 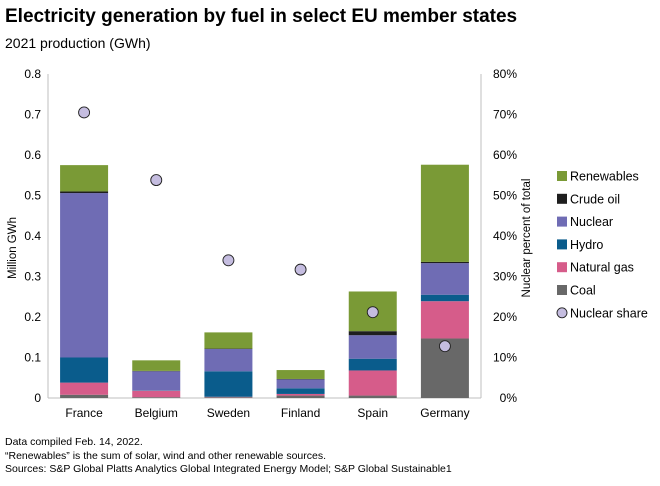 I want to click on bar-spain-crude-oil, so click(x=372, y=333).